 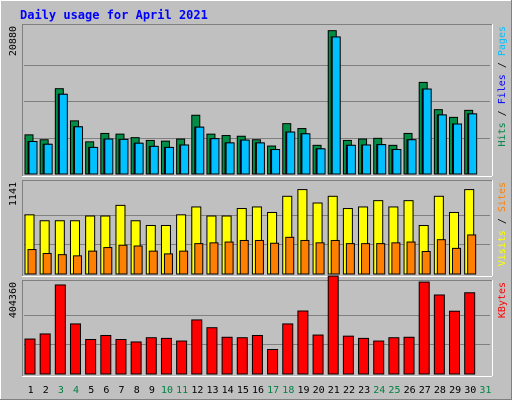 I want to click on right-axis-legend: Visits / Sites, so click(x=502, y=224).